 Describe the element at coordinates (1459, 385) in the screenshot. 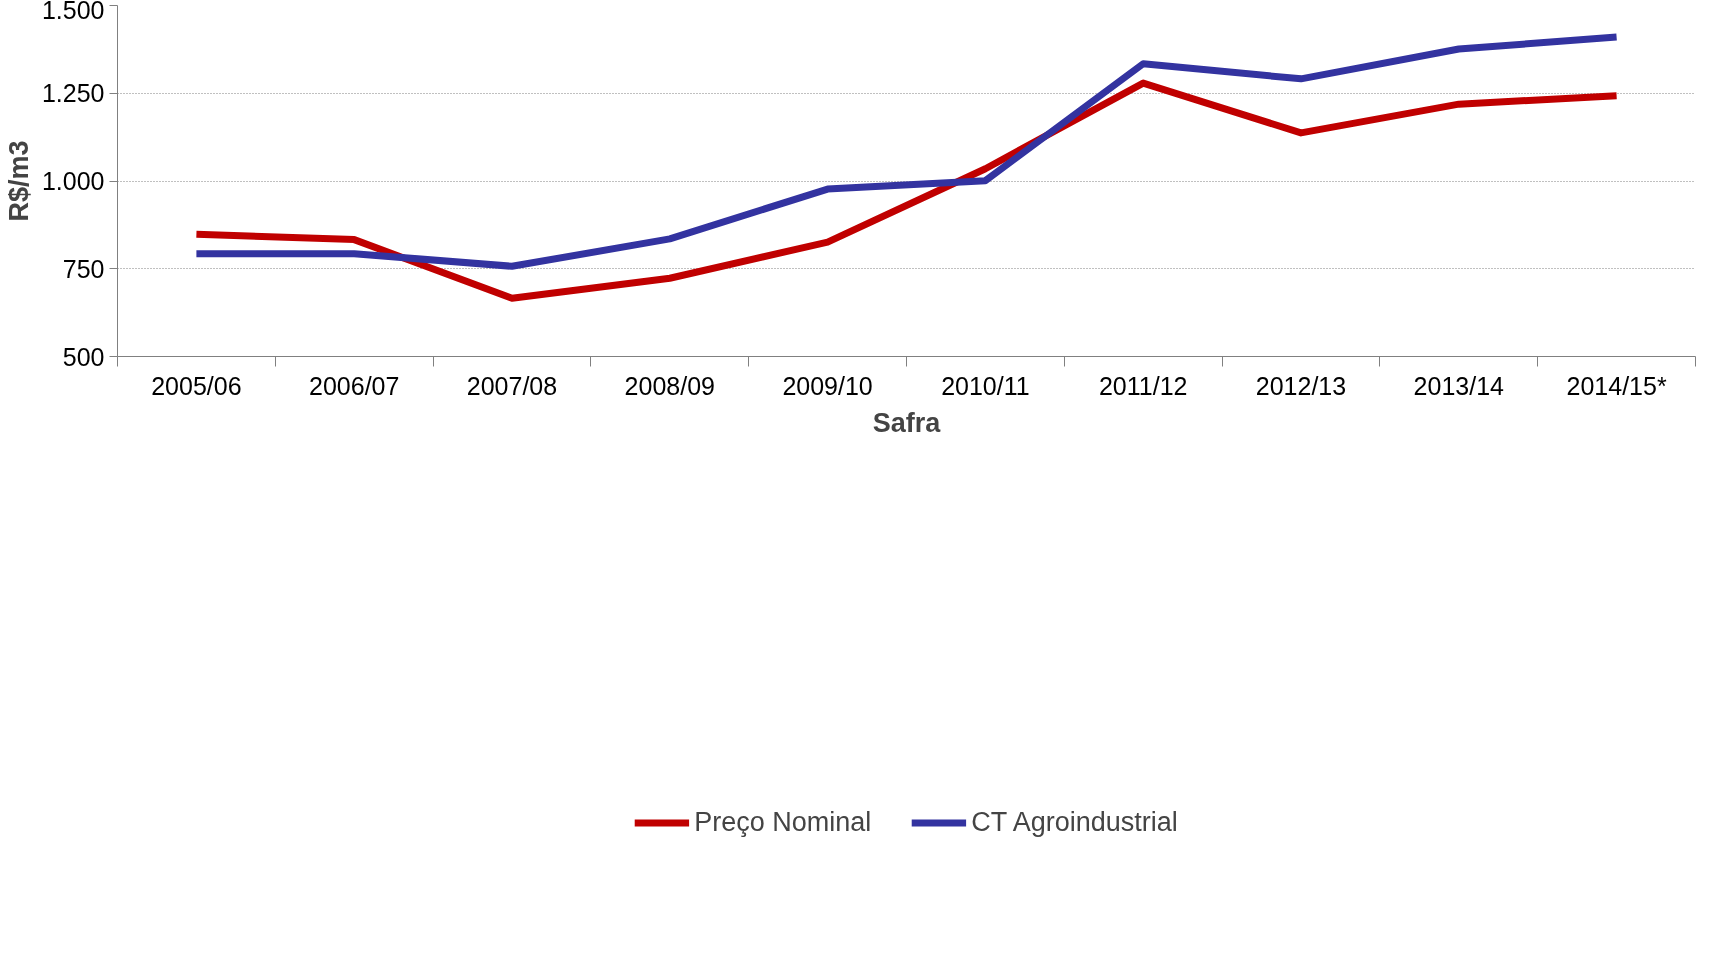

I see `x-tick-label: 2013/14` at that location.